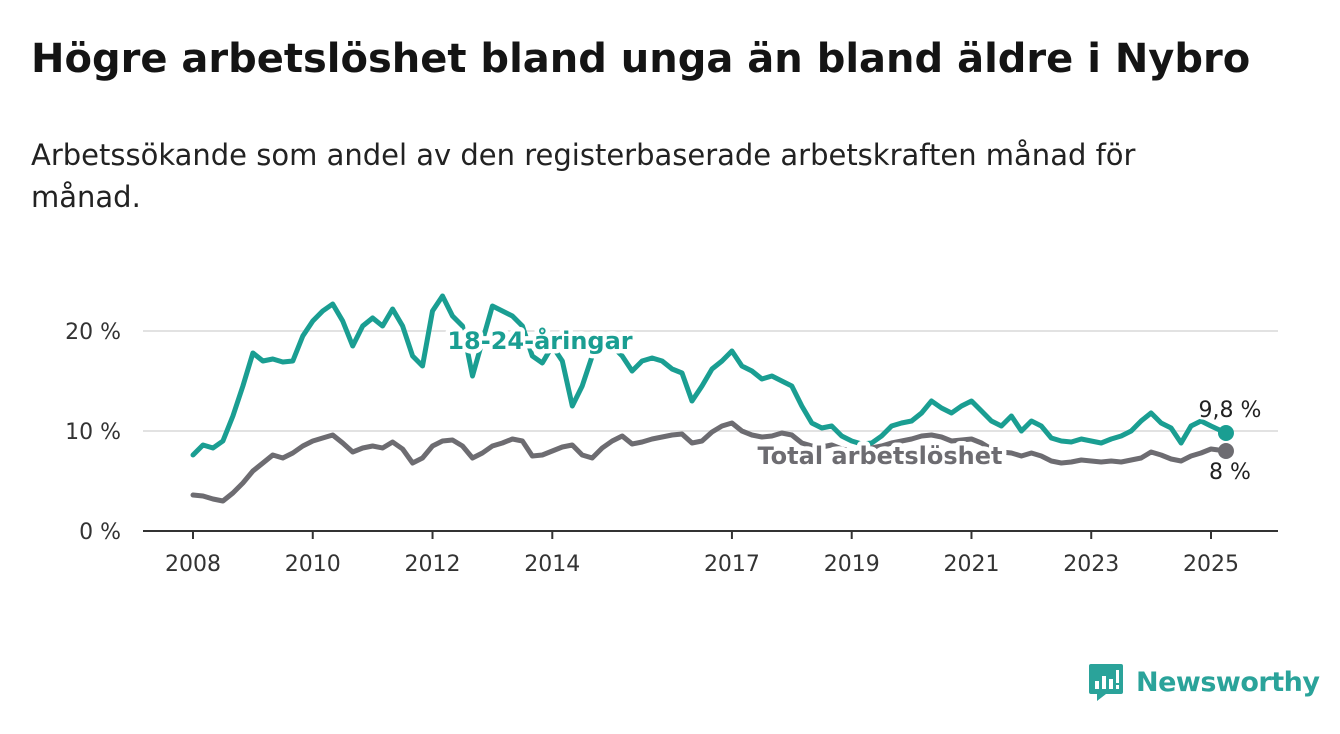 This screenshot has width=1340, height=734. Describe the element at coordinates (1106, 682) in the screenshot. I see `newsworthy-logo-icon` at that location.